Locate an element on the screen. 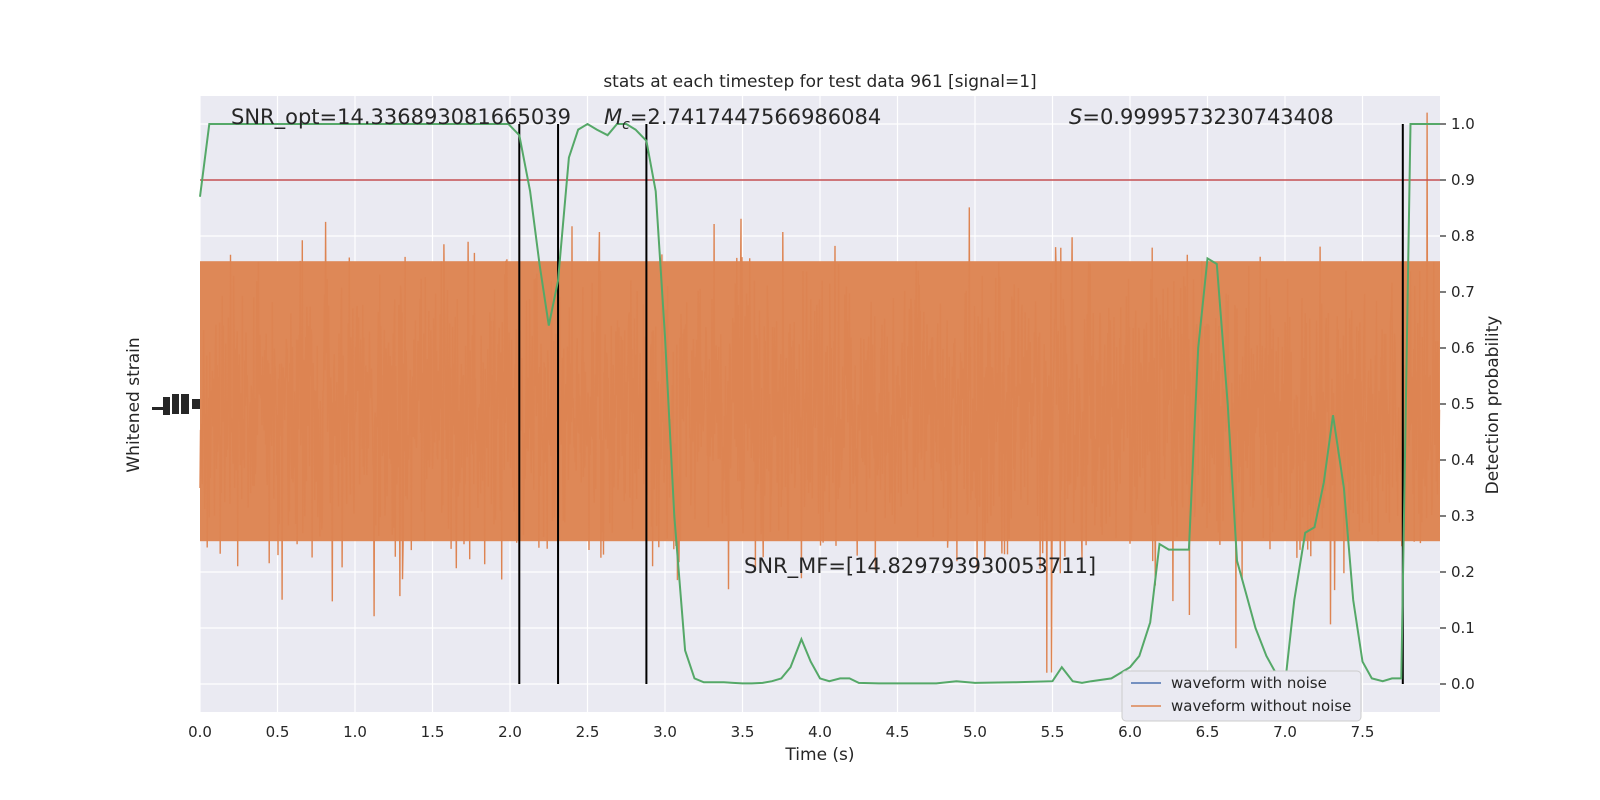  s-value: =0.9999573230743408 is located at coordinates (1207, 117).